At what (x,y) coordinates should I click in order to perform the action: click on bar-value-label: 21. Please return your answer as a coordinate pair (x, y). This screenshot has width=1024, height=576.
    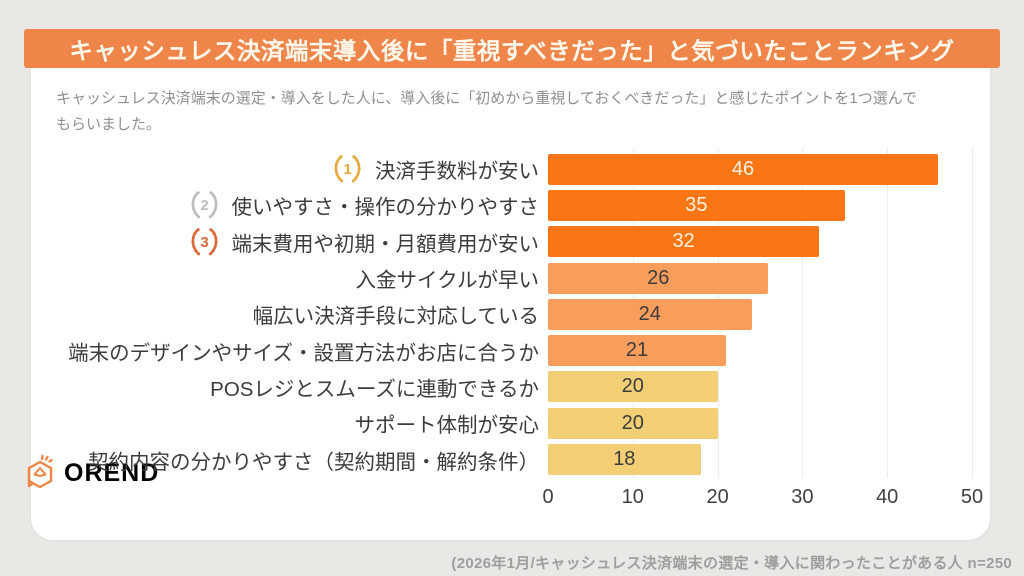
    Looking at the image, I should click on (637, 350).